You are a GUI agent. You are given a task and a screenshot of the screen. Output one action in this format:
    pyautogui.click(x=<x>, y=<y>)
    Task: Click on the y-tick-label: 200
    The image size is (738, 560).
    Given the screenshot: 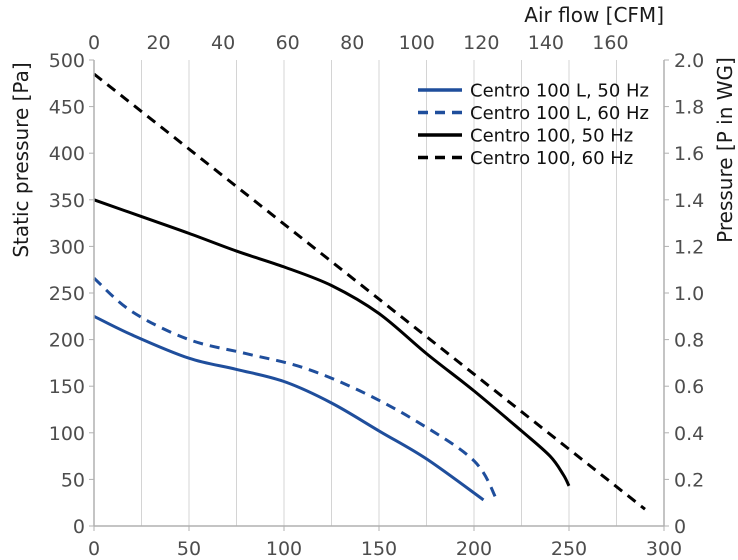 What is the action you would take?
    pyautogui.click(x=67, y=341)
    